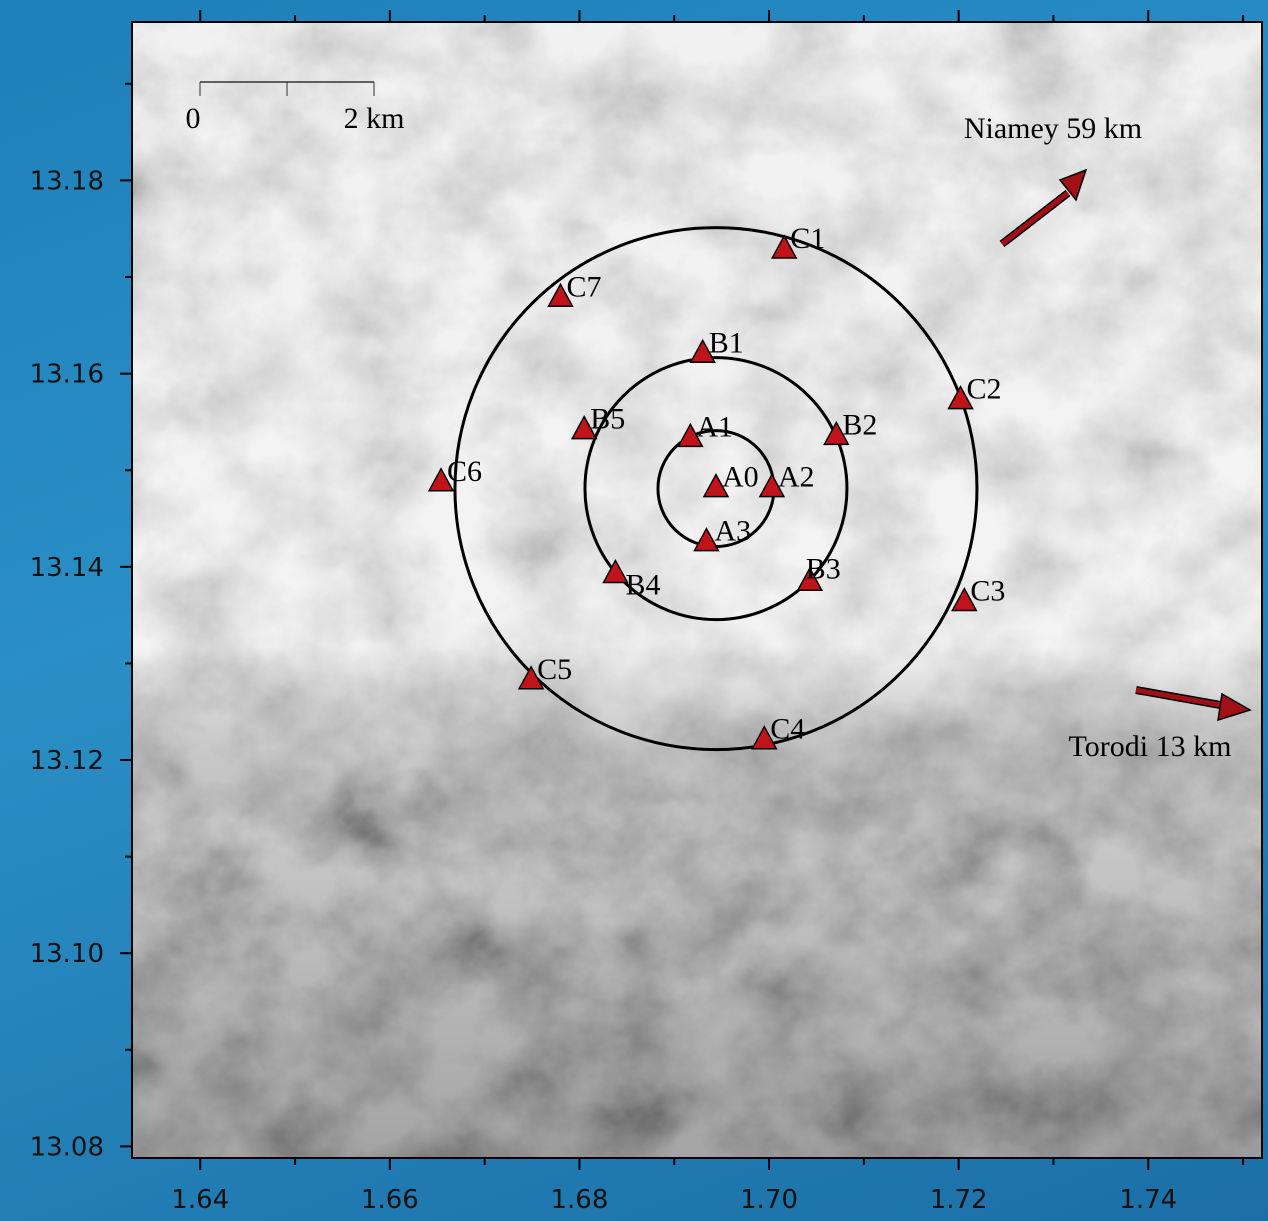 The width and height of the screenshot is (1268, 1221). What do you see at coordinates (959, 1200) in the screenshot?
I see `x-tick-label: 1.72` at bounding box center [959, 1200].